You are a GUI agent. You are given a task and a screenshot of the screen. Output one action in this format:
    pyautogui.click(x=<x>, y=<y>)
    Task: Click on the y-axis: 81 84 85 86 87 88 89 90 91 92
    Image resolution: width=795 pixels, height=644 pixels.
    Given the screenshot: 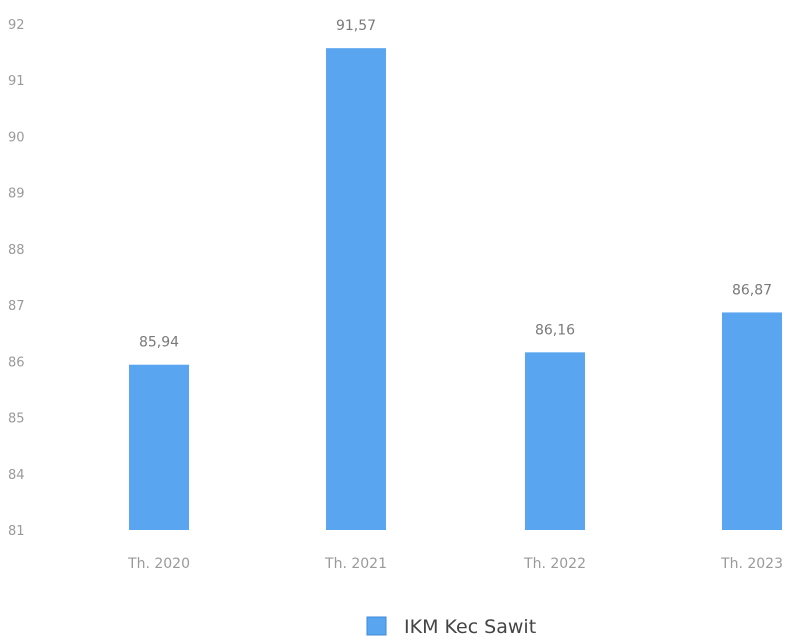 What is the action you would take?
    pyautogui.click(x=16, y=278)
    